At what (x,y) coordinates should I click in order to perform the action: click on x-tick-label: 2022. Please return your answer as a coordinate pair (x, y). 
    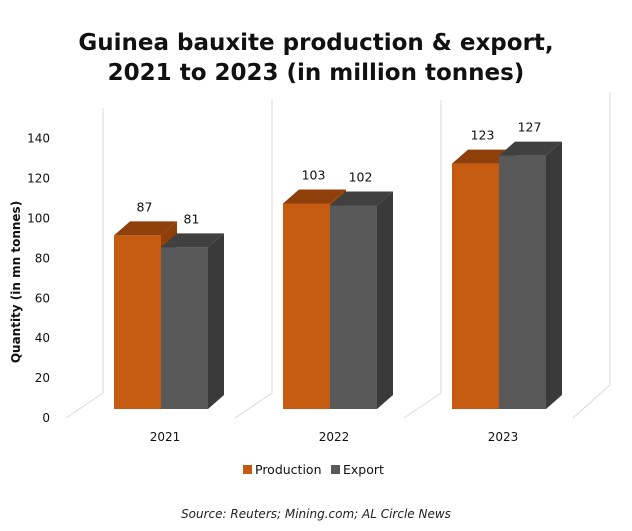
    Looking at the image, I should click on (334, 437).